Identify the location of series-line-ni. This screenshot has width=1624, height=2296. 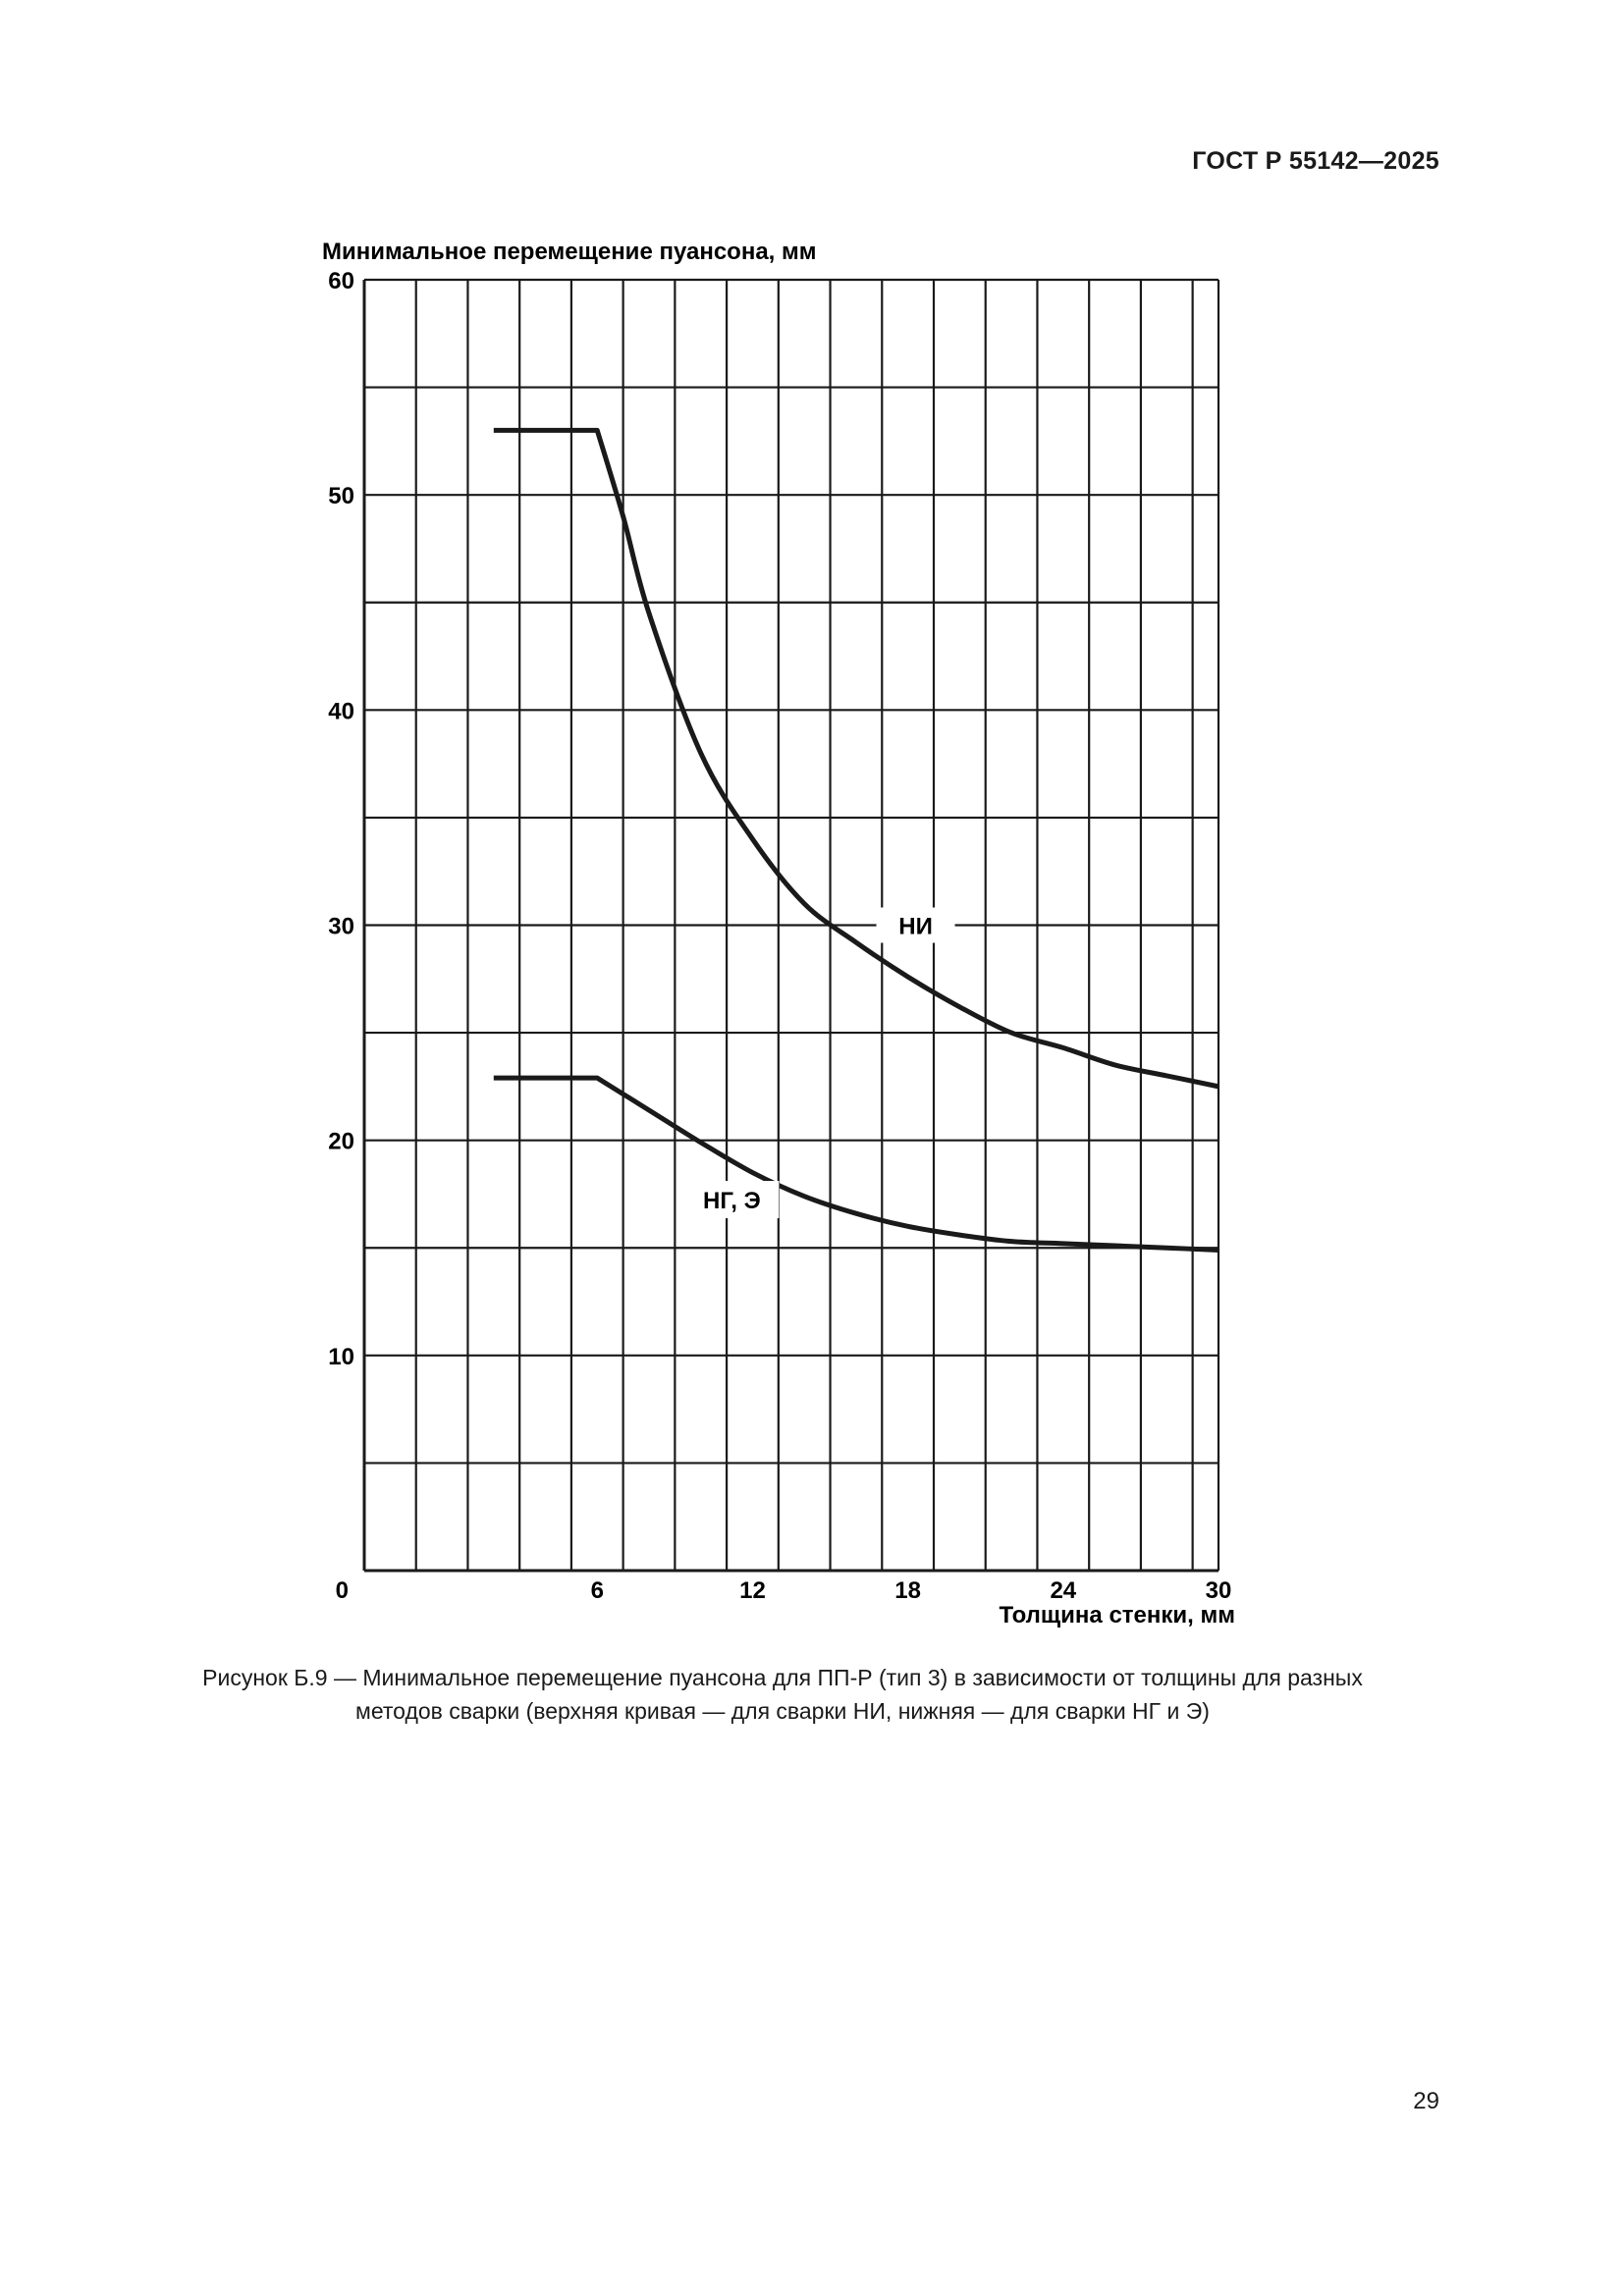
(856, 758).